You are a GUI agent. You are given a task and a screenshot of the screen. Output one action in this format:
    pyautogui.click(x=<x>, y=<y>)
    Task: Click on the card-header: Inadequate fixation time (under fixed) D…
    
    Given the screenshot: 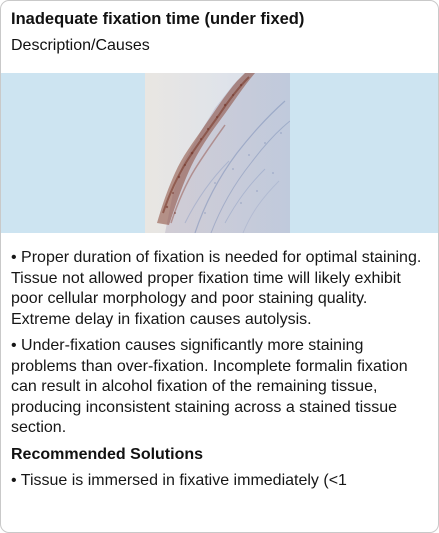 What is the action you would take?
    pyautogui.click(x=219, y=28)
    